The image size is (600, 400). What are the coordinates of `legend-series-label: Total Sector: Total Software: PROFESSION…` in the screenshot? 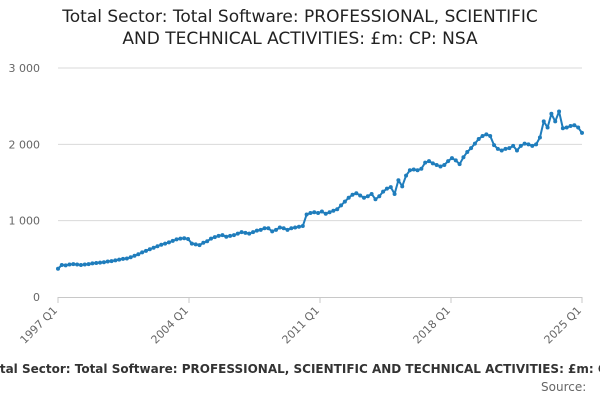 It's located at (300, 369).